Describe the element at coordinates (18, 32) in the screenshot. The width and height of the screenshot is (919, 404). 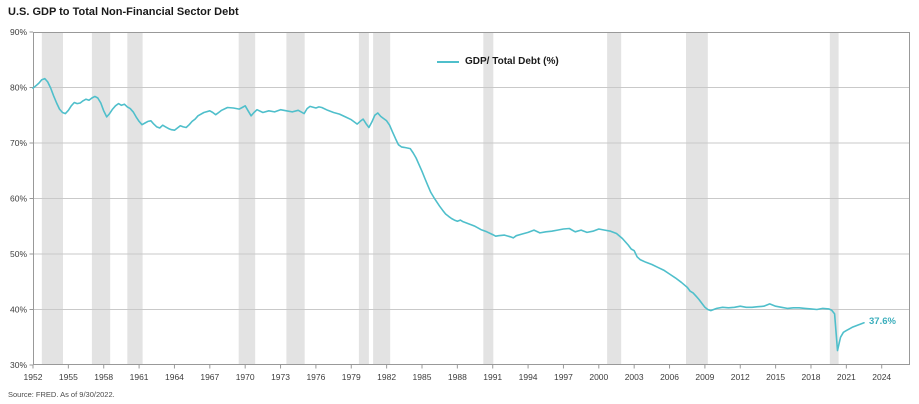
I see `y-axis-label: 90%` at that location.